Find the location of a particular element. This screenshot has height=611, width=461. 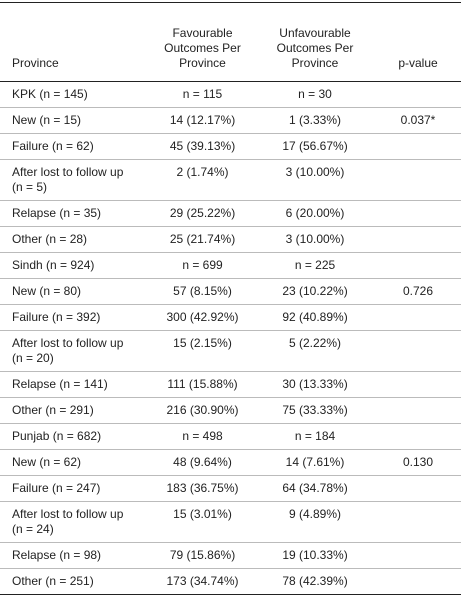

table-cell: Sindh (n = 924) is located at coordinates (75, 265).